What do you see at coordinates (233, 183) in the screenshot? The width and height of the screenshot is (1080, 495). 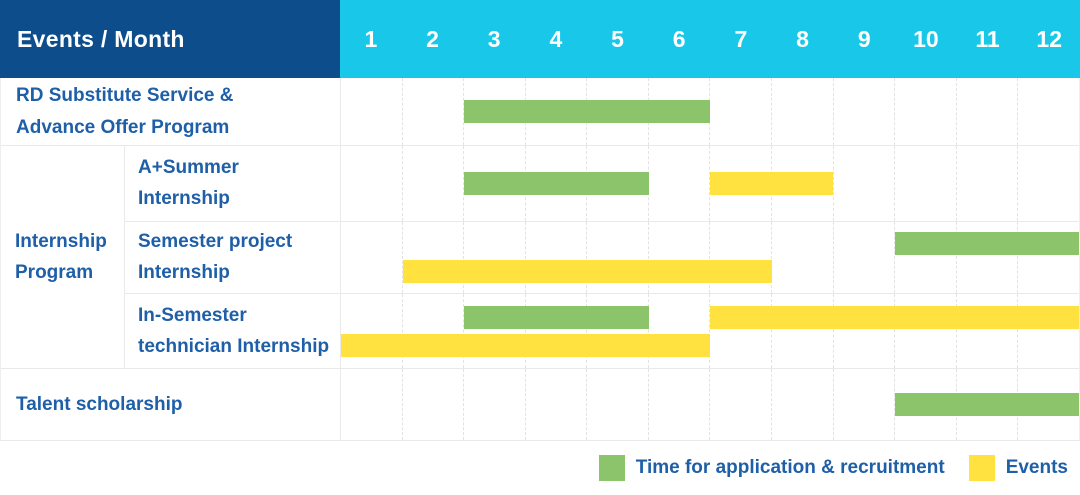 I see `row-label-a-summer-internship: A+Summer Internship` at bounding box center [233, 183].